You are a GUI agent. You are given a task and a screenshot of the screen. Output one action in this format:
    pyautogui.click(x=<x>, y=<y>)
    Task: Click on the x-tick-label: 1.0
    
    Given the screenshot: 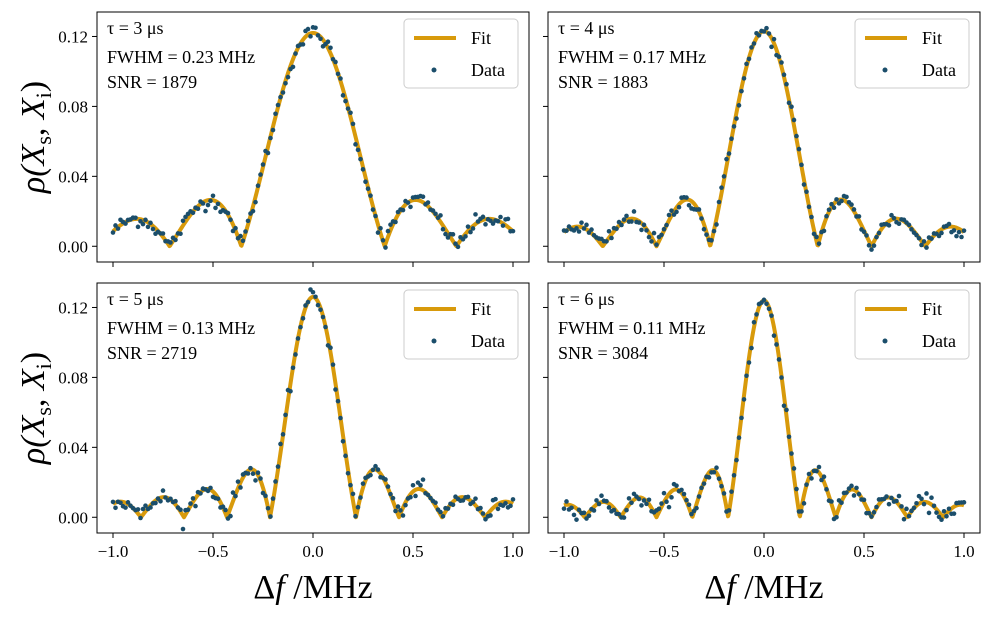 What is the action you would take?
    pyautogui.click(x=512, y=551)
    